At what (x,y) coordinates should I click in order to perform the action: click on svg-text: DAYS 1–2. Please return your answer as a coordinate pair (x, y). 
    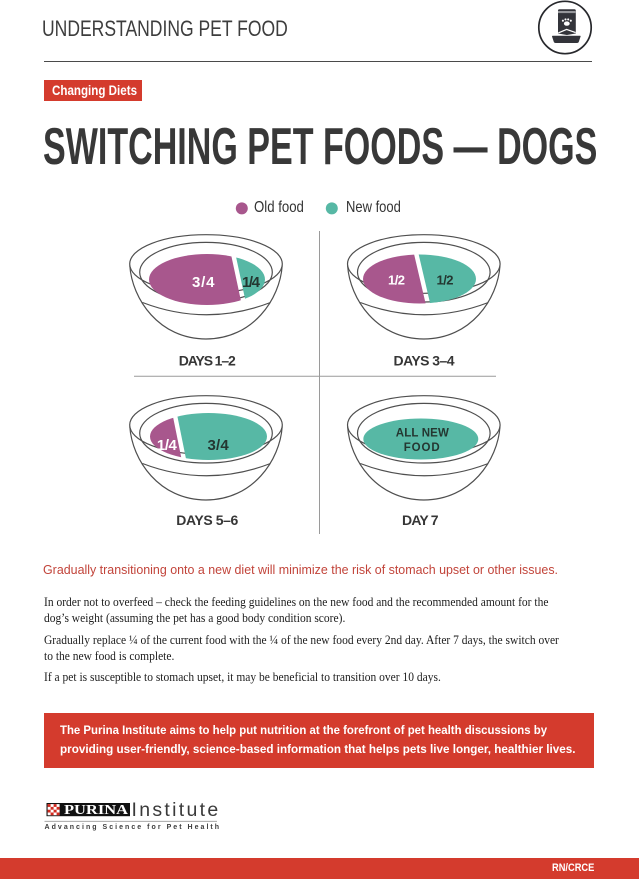
    Looking at the image, I should click on (207, 360).